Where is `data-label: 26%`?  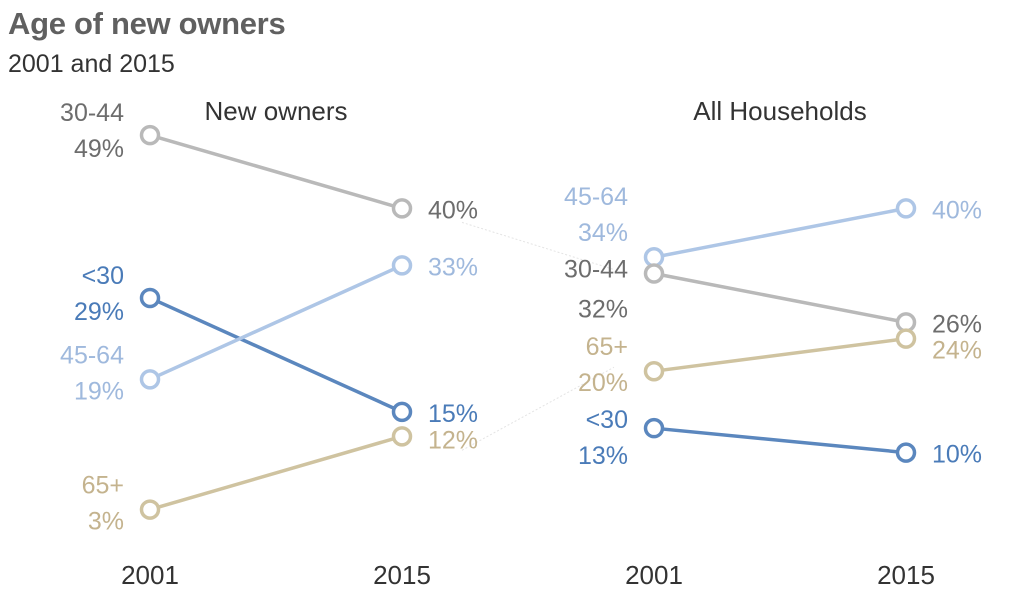 data-label: 26% is located at coordinates (957, 324).